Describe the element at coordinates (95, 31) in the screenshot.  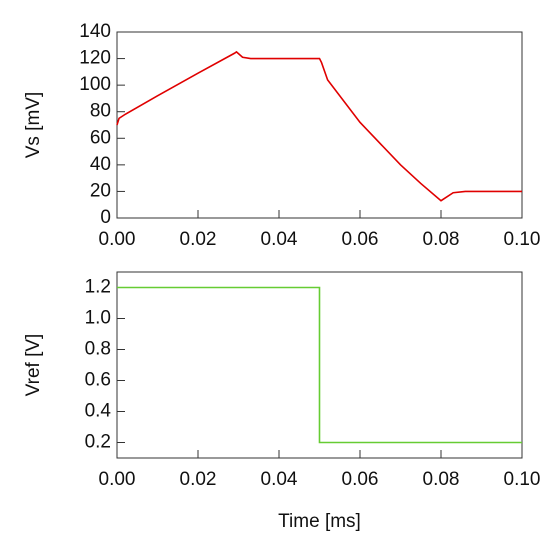
I see `y-tick-label: 140` at that location.